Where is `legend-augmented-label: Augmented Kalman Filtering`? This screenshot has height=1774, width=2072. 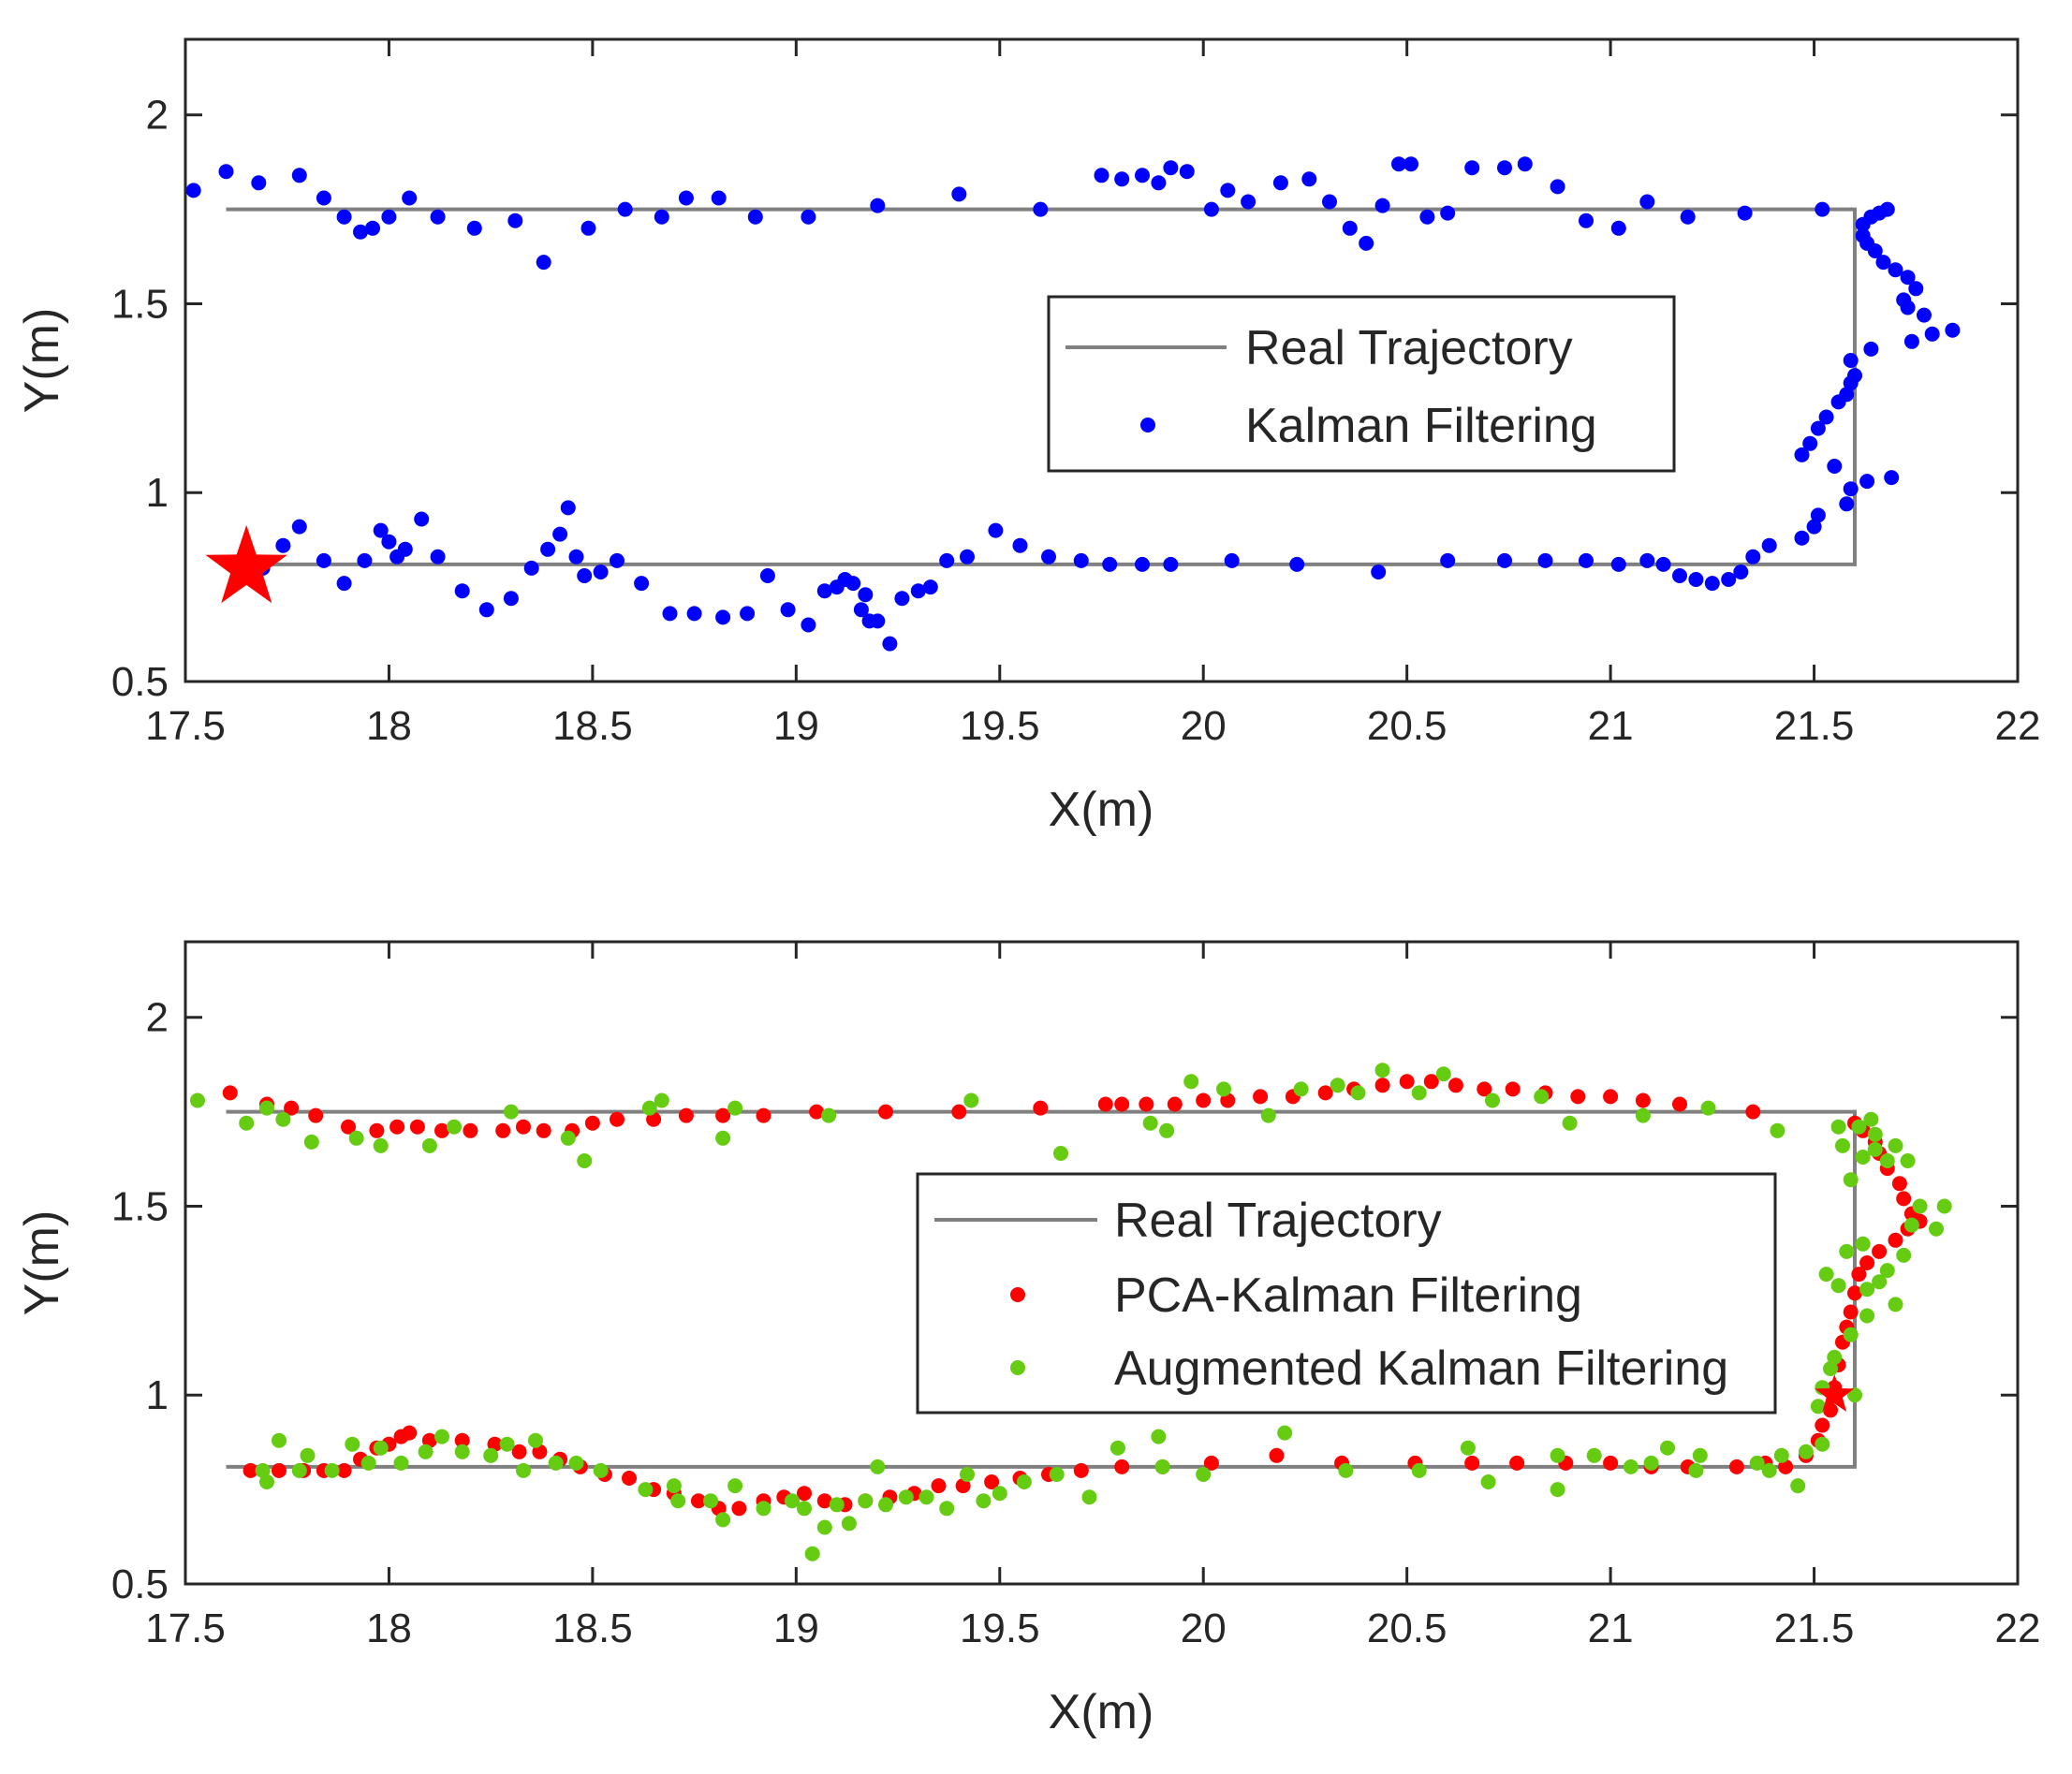 legend-augmented-label: Augmented Kalman Filtering is located at coordinates (1421, 1368).